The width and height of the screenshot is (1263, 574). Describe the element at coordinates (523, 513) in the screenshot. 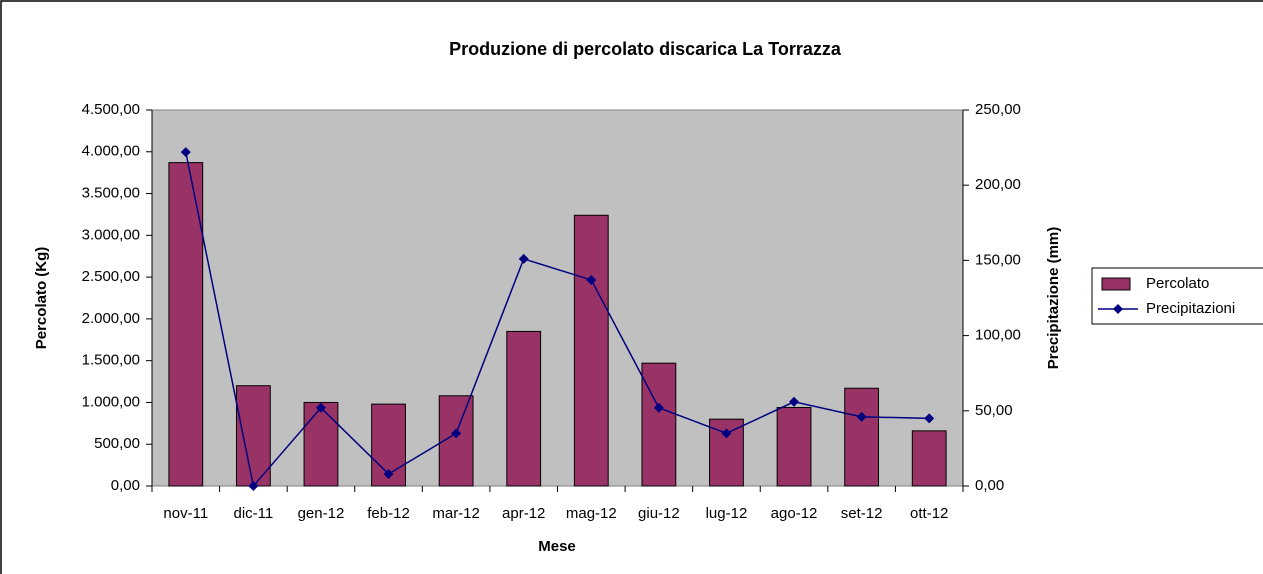

I see `x-tick-label: apr-12` at that location.